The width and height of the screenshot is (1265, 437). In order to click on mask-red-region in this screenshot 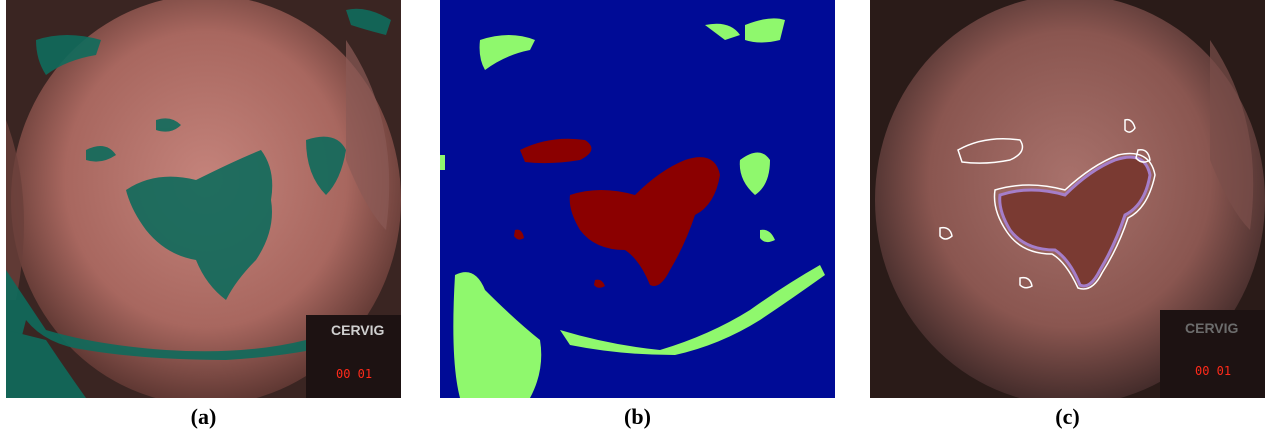, I will do `click(617, 213)`.